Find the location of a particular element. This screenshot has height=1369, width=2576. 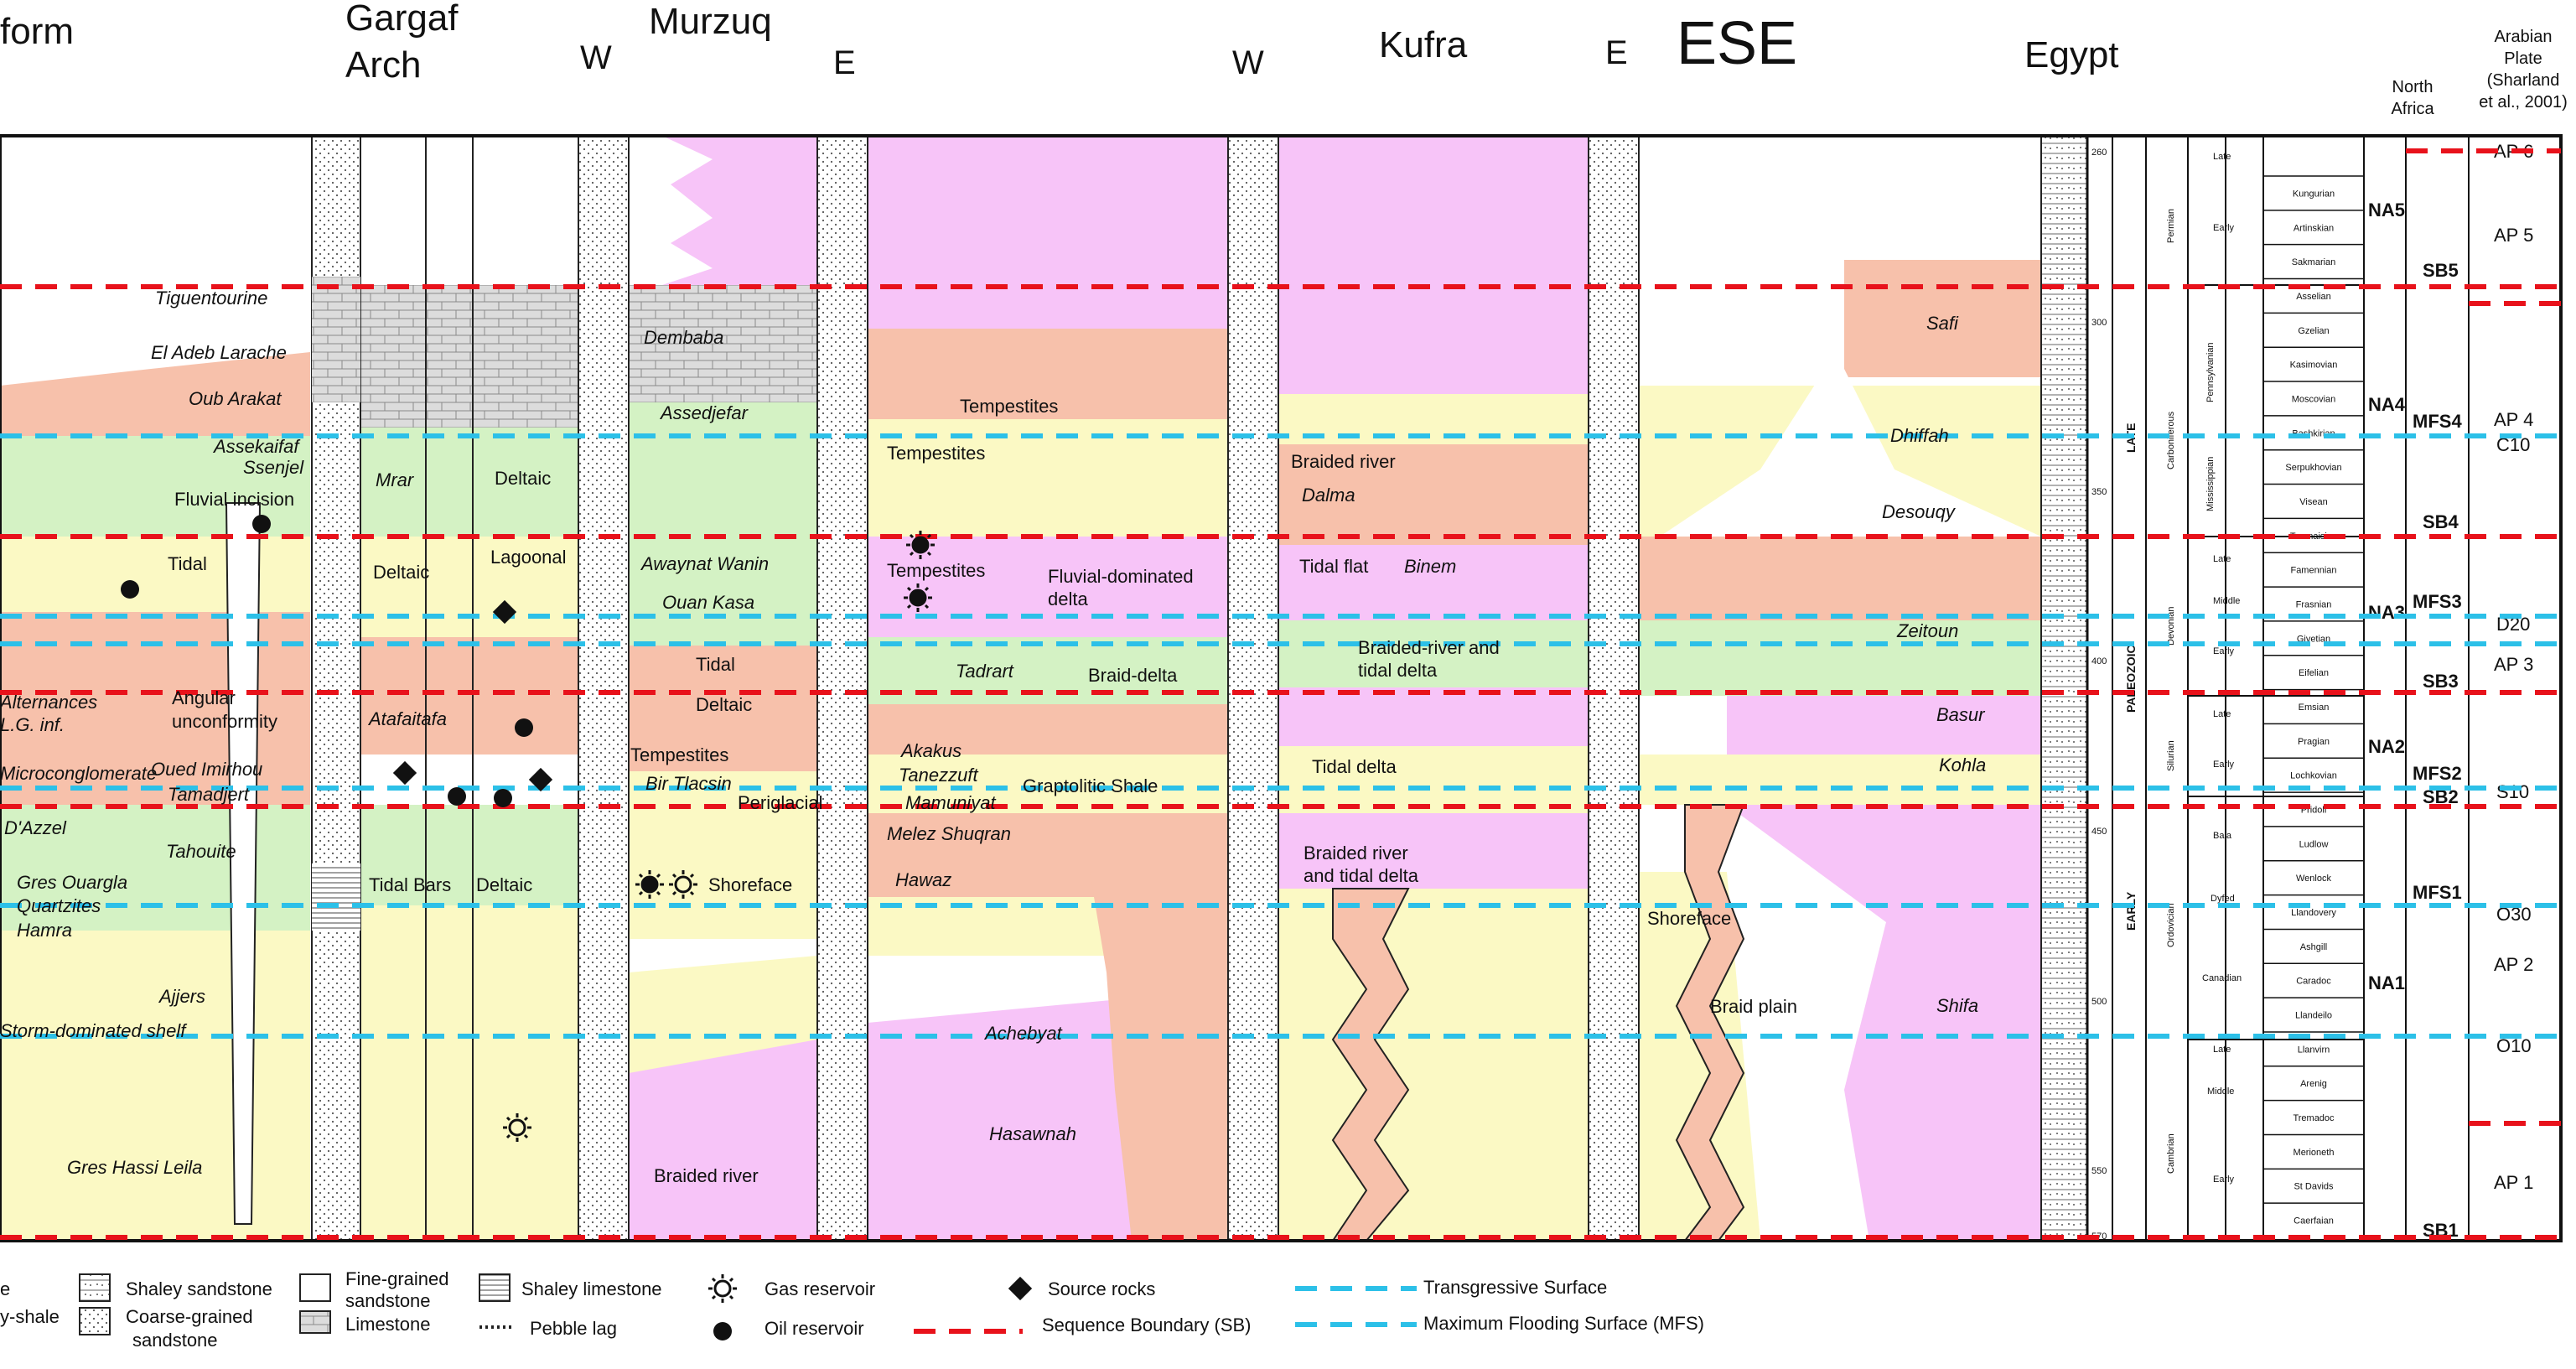

fill-me-pink-wedge is located at coordinates (1159, 1056).